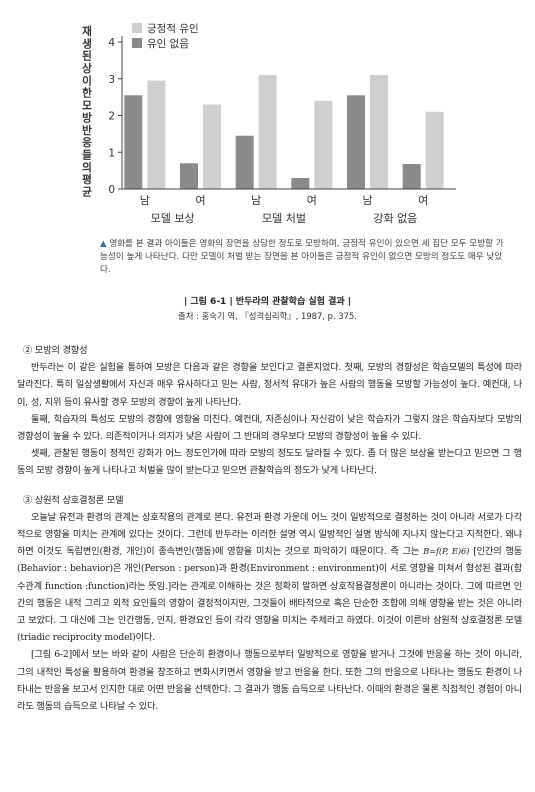 Image resolution: width=535 pixels, height=792 pixels. What do you see at coordinates (87, 68) in the screenshot?
I see `y-label-char: 상` at bounding box center [87, 68].